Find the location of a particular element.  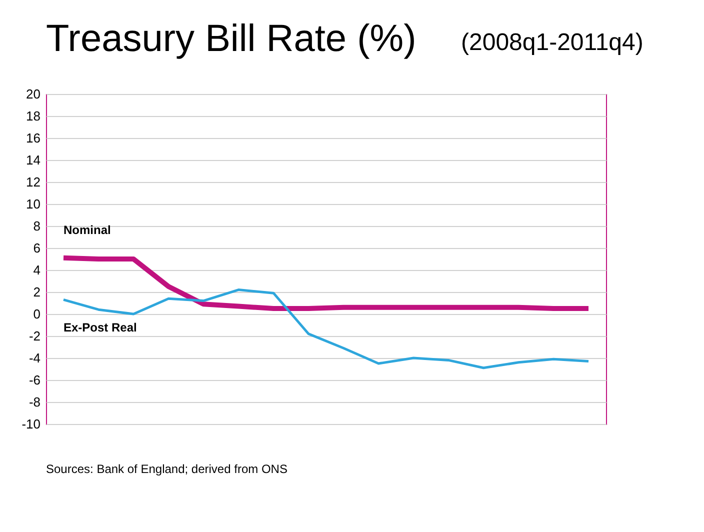

y-tick-label: 18 is located at coordinates (33, 116).